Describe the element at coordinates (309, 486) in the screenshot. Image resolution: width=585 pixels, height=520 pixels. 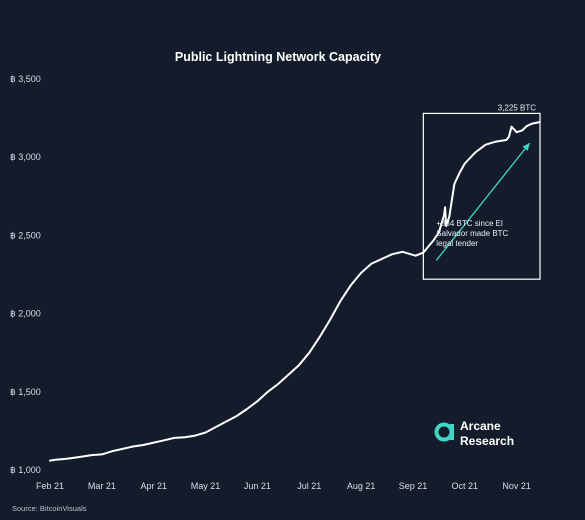
I see `x-tick-label: Jul 21` at that location.